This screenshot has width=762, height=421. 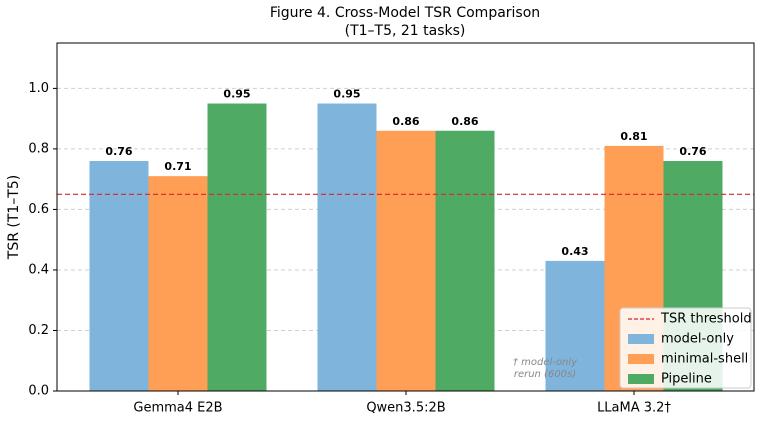 I want to click on x-tick-label: LLaMA 3.2†, so click(x=634, y=408).